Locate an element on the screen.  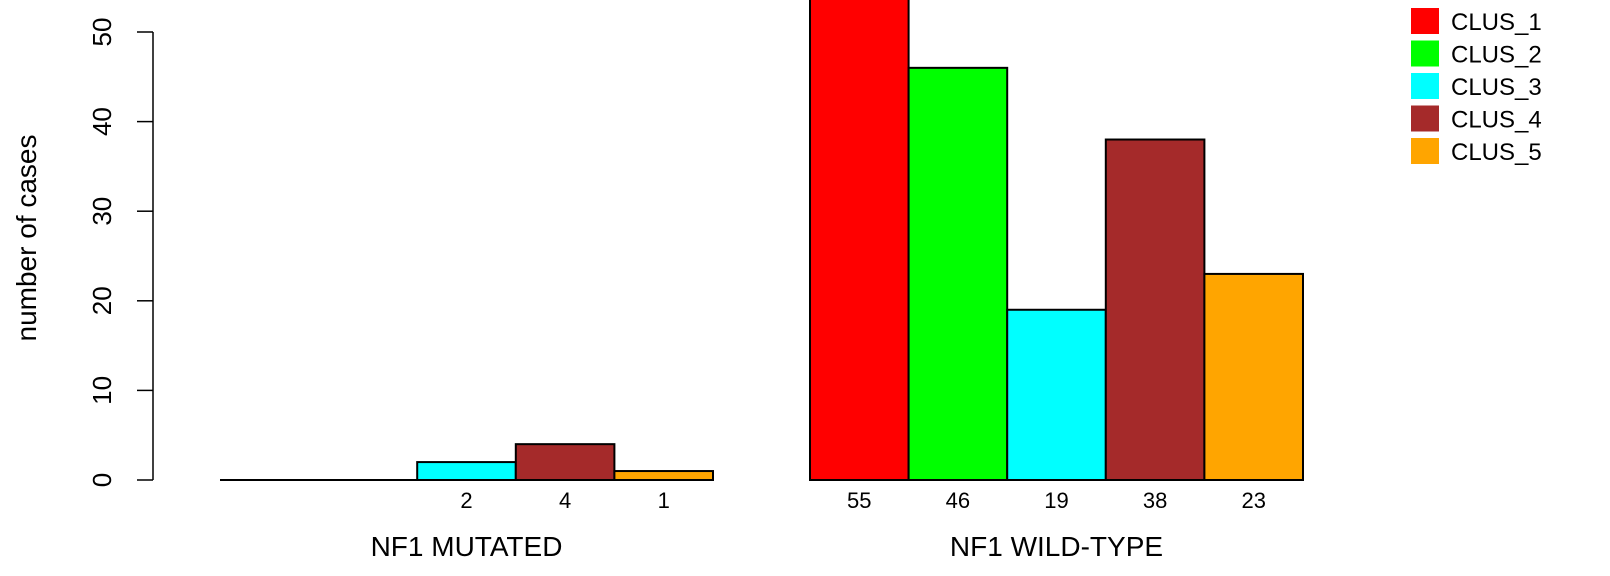
y-tick-label: 0 is located at coordinates (102, 480).